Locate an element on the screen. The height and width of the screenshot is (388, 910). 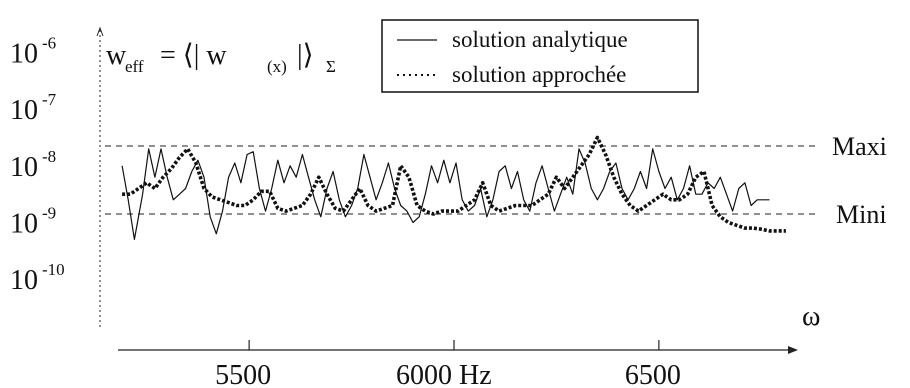
legend-box is located at coordinates (540, 56).